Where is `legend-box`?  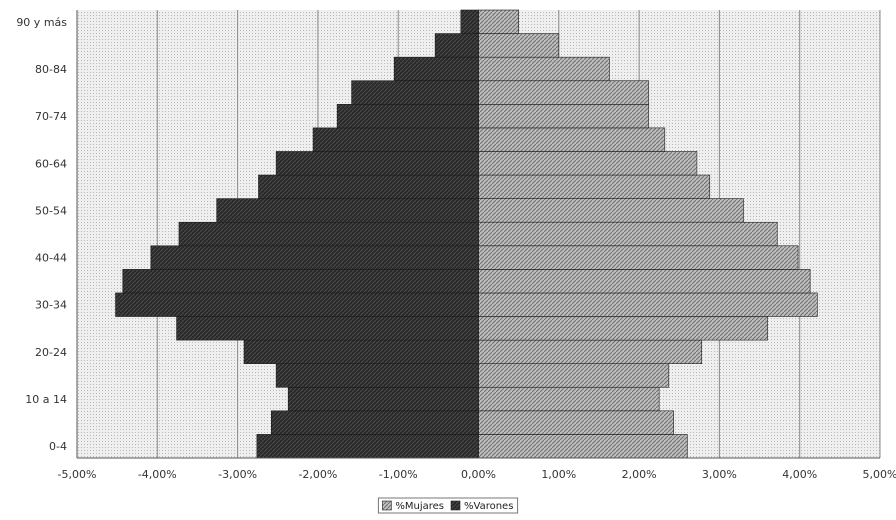
legend-box is located at coordinates (448, 505).